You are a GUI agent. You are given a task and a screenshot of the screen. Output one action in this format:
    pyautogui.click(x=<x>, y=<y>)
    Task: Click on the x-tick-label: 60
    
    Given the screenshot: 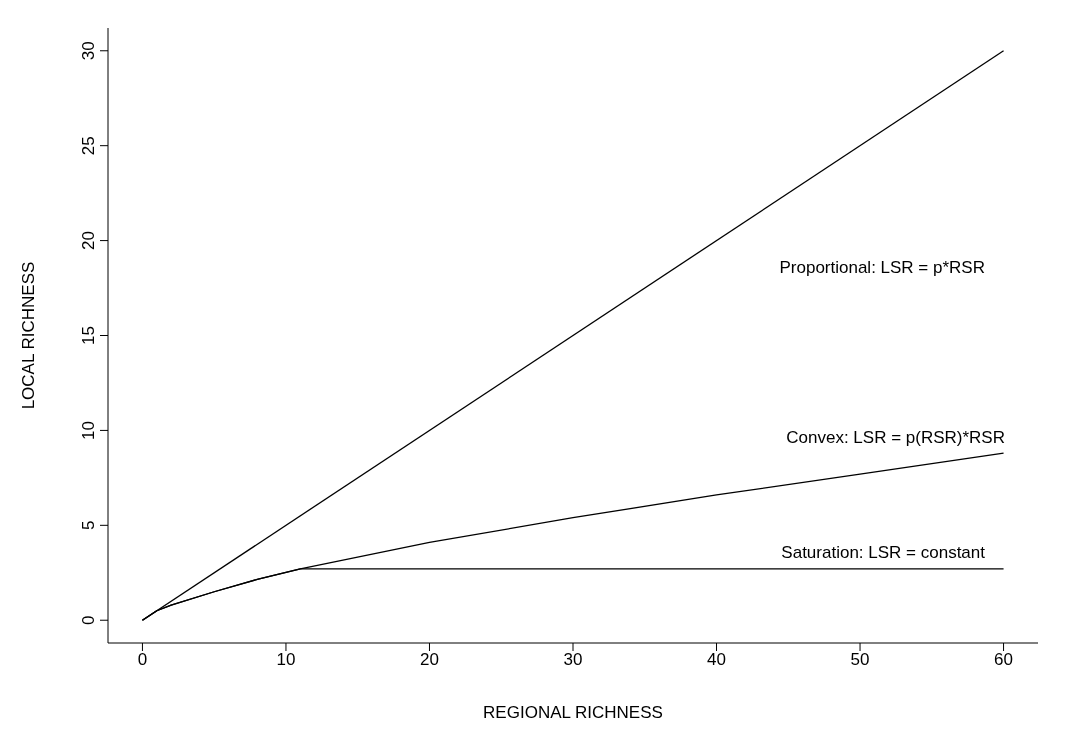 What is the action you would take?
    pyautogui.click(x=1004, y=660)
    